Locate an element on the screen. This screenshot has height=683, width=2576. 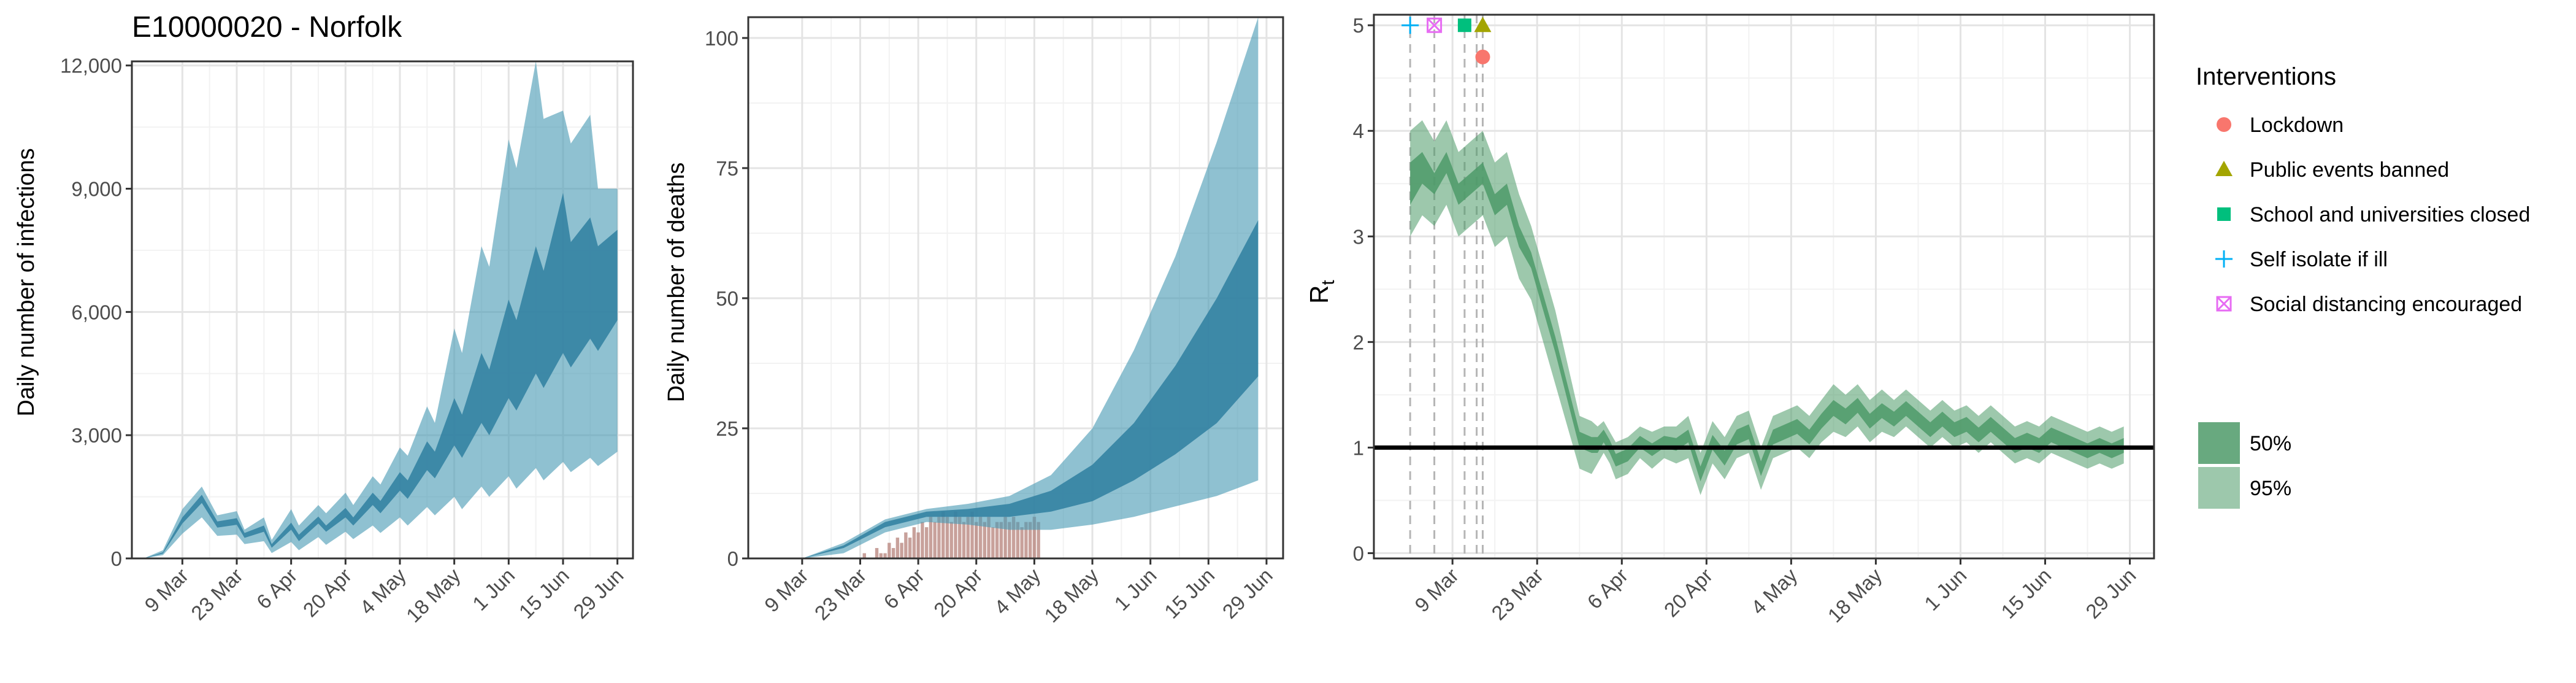
marker-social-distancing-box is located at coordinates (1435, 25).